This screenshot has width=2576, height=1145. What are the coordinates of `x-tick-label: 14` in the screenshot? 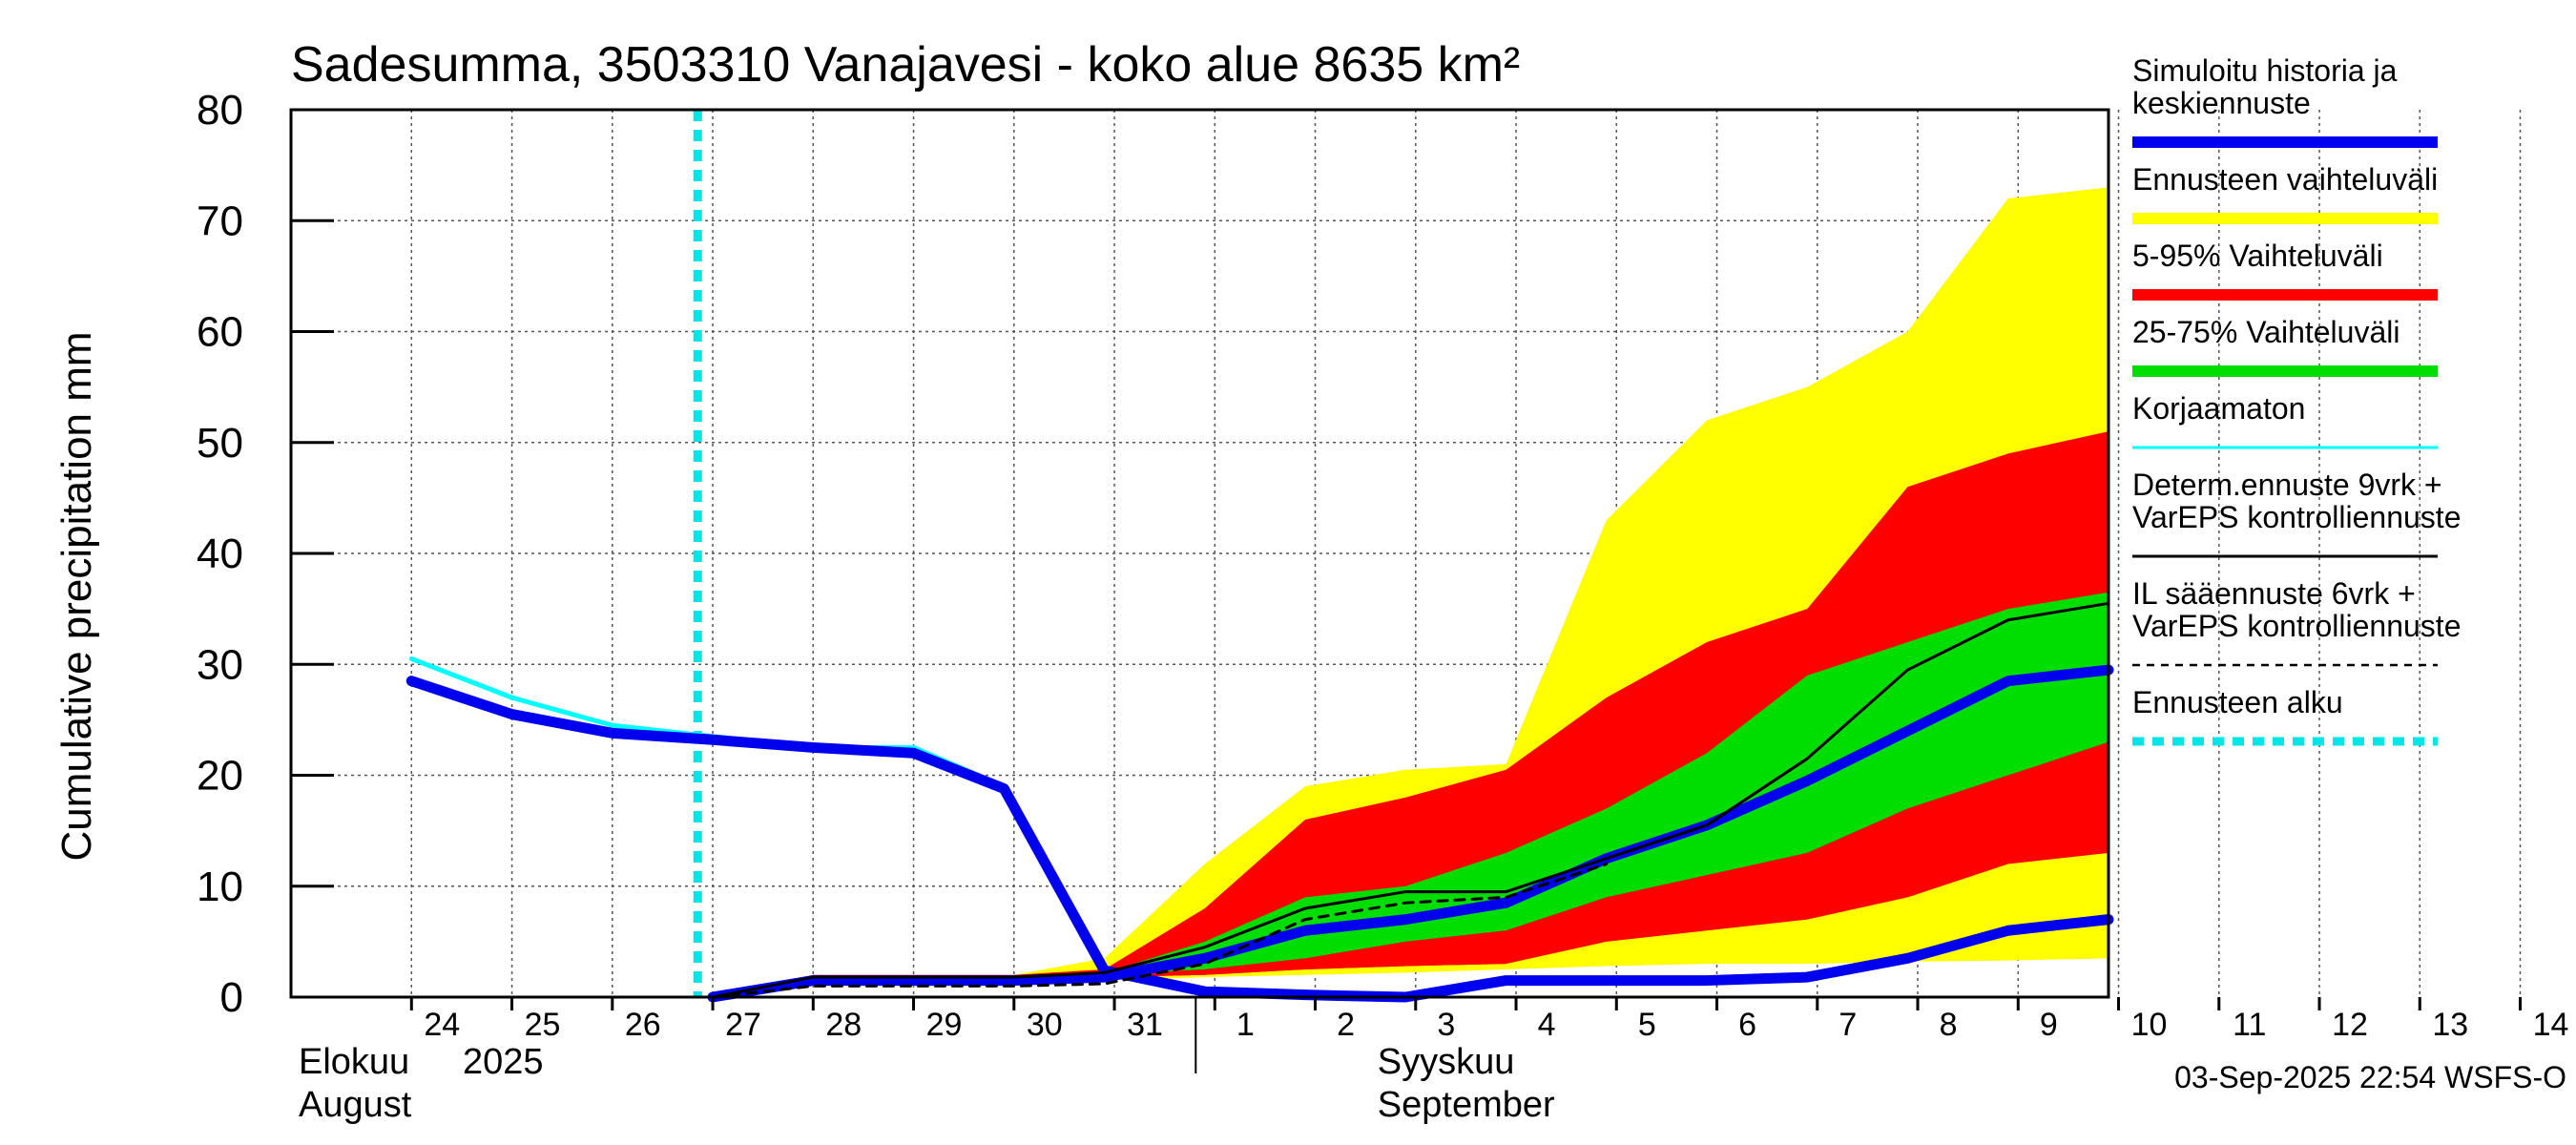 It's located at (2551, 1025).